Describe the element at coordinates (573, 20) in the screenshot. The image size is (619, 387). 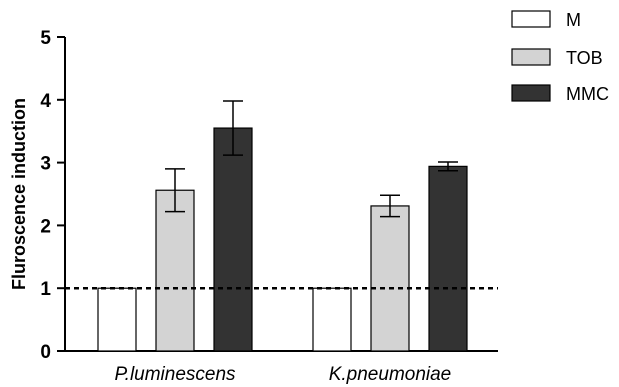
I see `legend-label-m: M` at that location.